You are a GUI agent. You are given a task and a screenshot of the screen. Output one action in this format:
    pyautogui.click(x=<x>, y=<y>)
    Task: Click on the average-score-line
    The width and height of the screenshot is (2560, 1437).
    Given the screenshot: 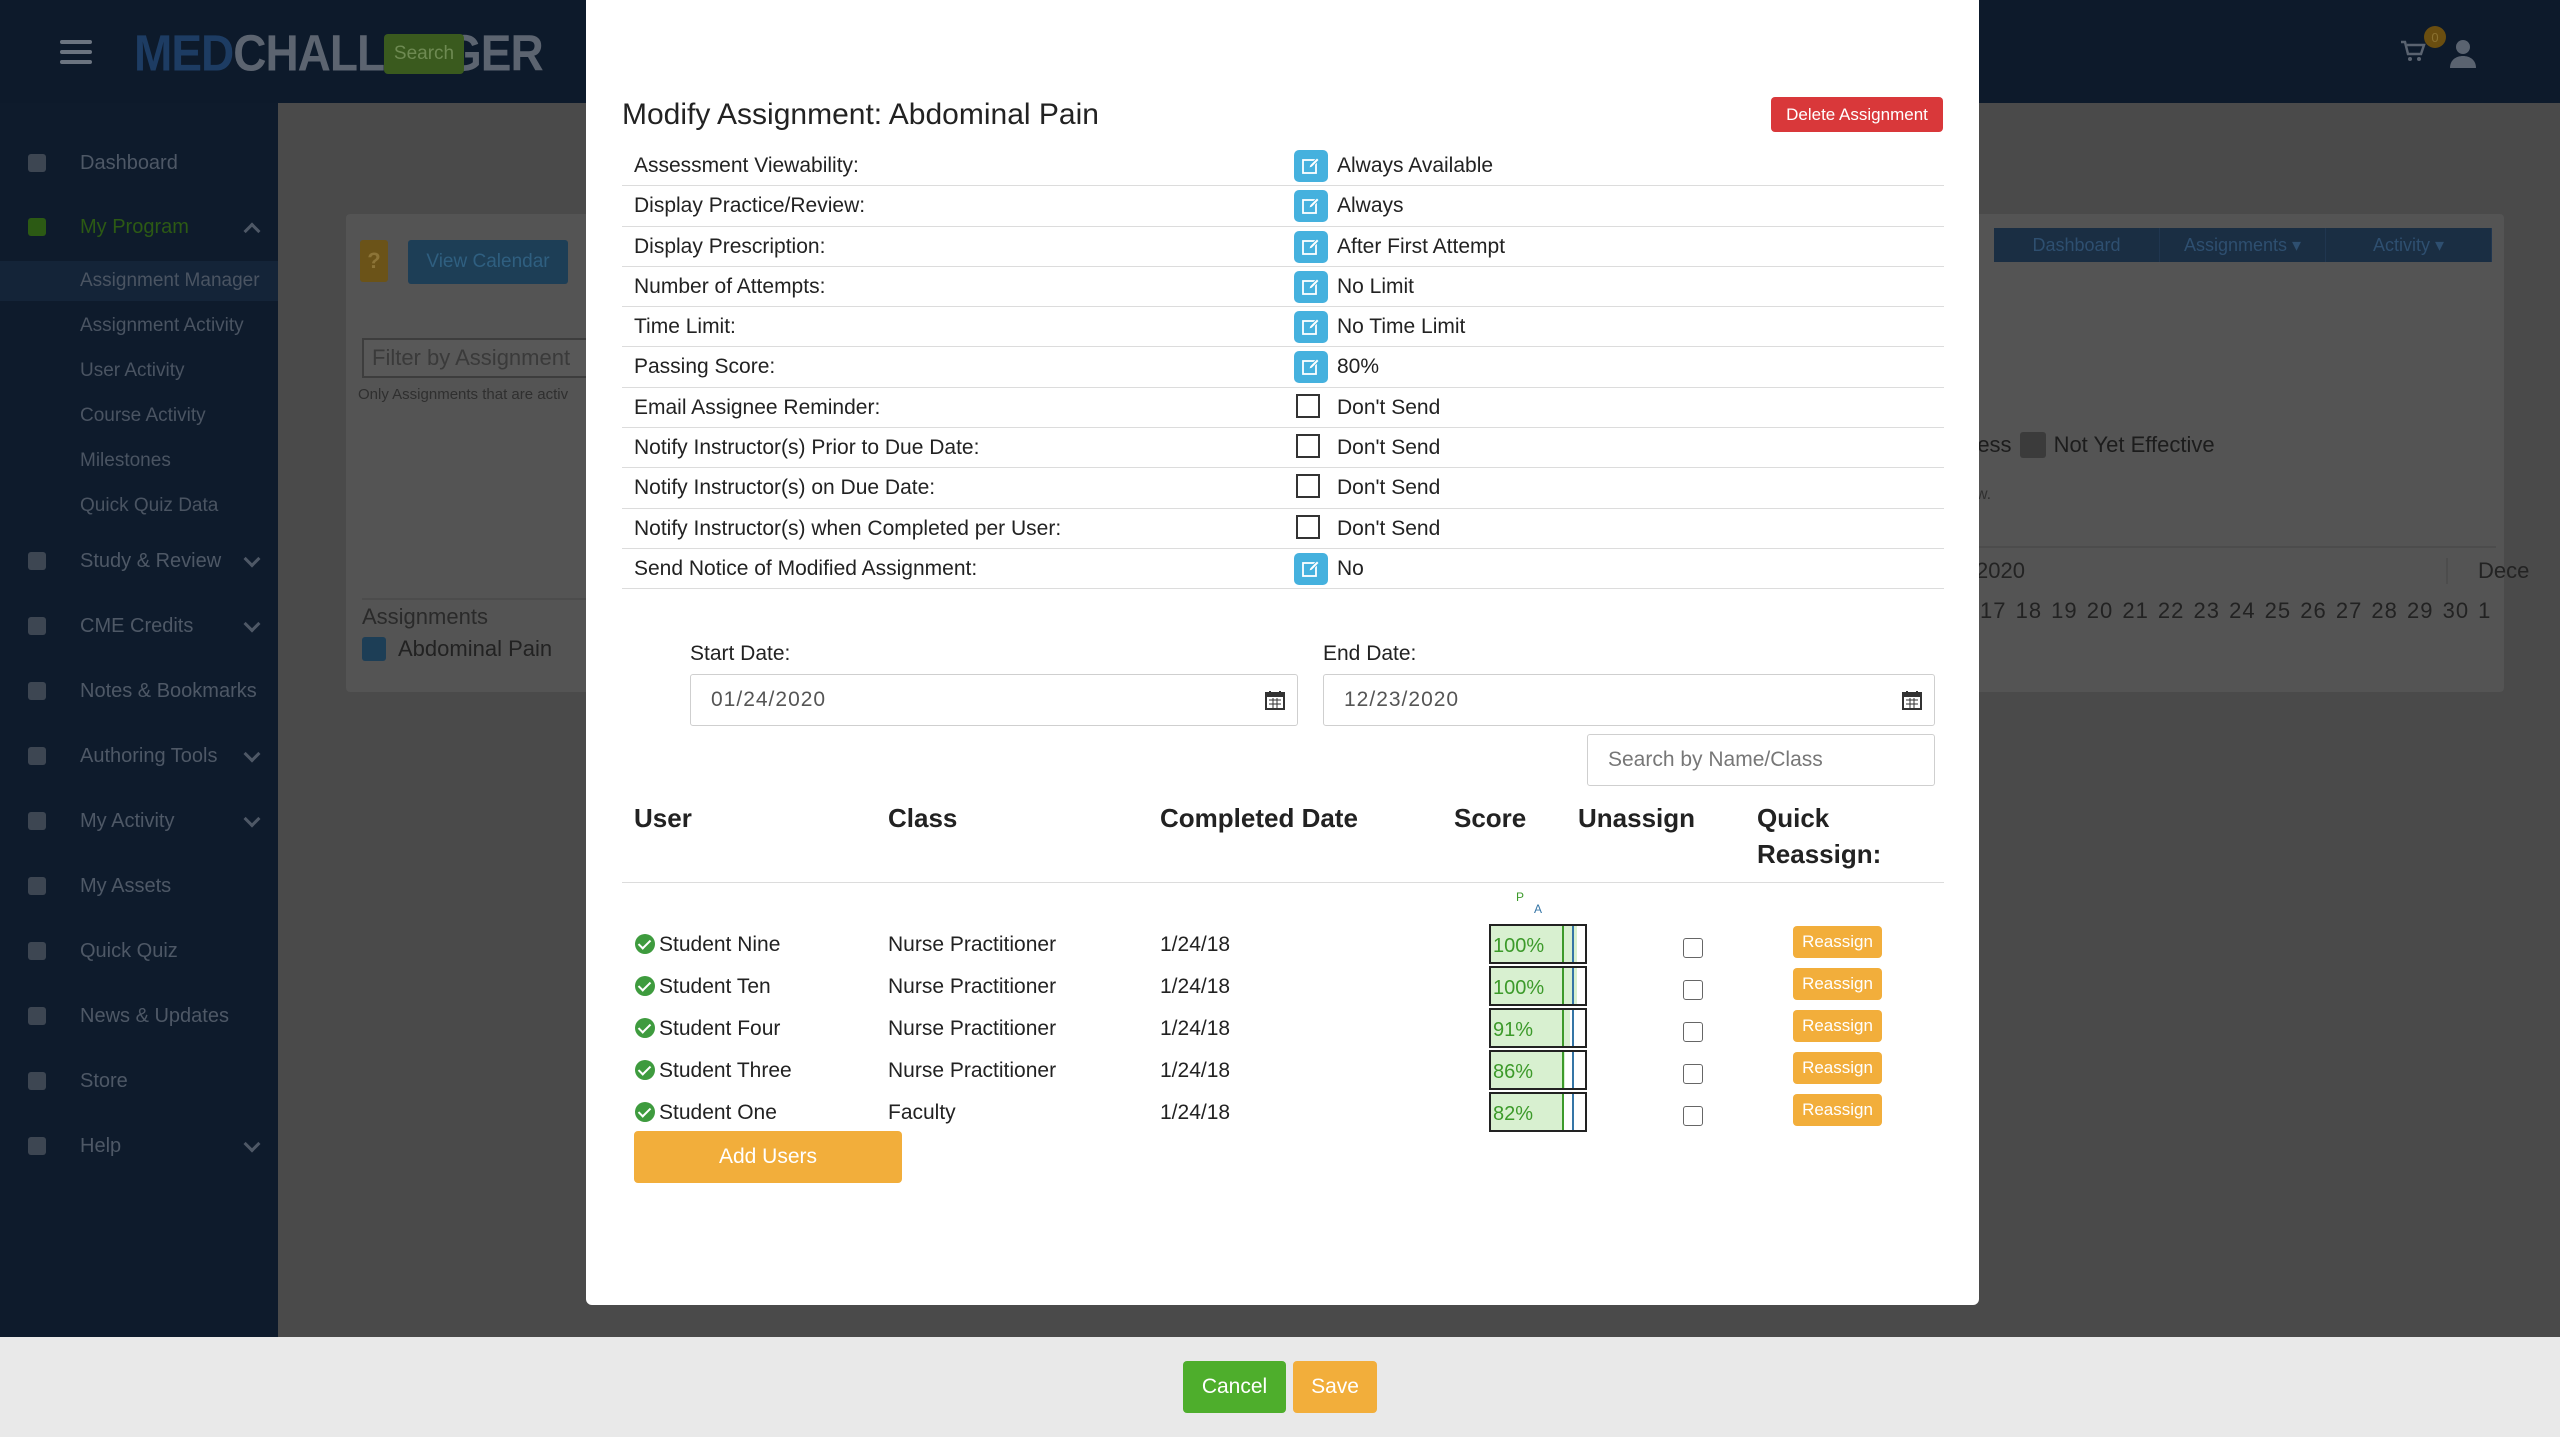 What is the action you would take?
    pyautogui.click(x=1572, y=944)
    